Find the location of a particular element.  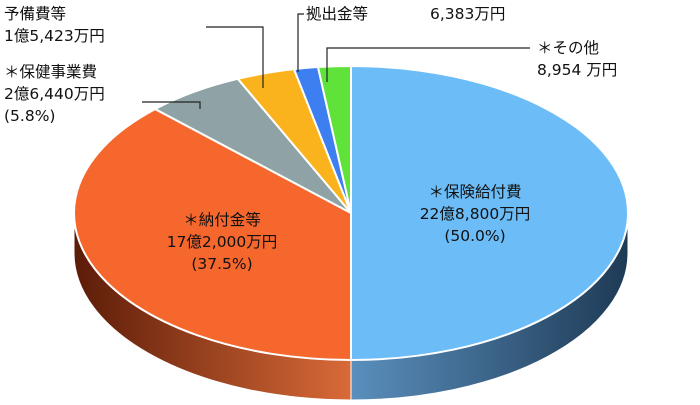

slice-sonota is located at coordinates (334, 139).